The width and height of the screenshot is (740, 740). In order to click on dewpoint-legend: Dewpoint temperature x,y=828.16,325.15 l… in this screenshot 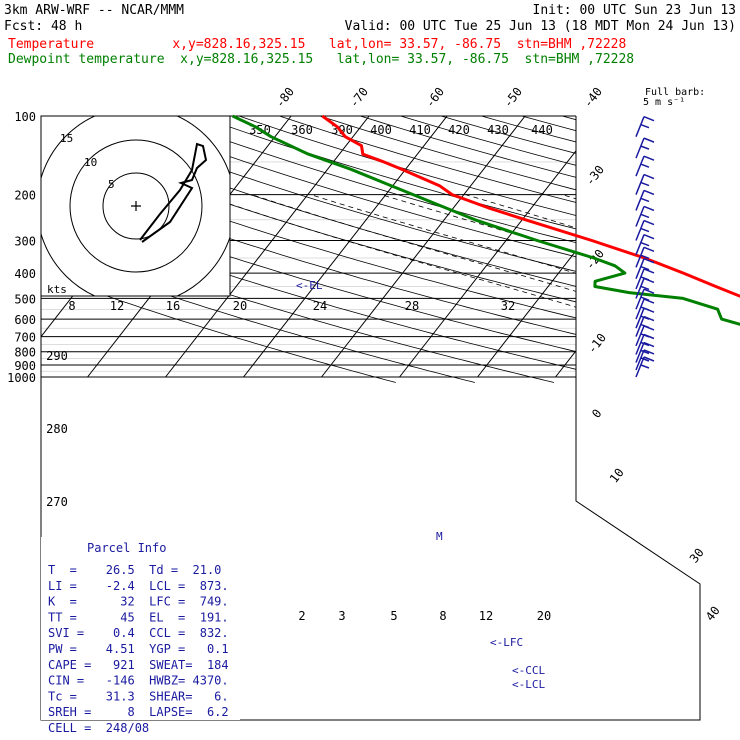, I will do `click(321, 59)`.